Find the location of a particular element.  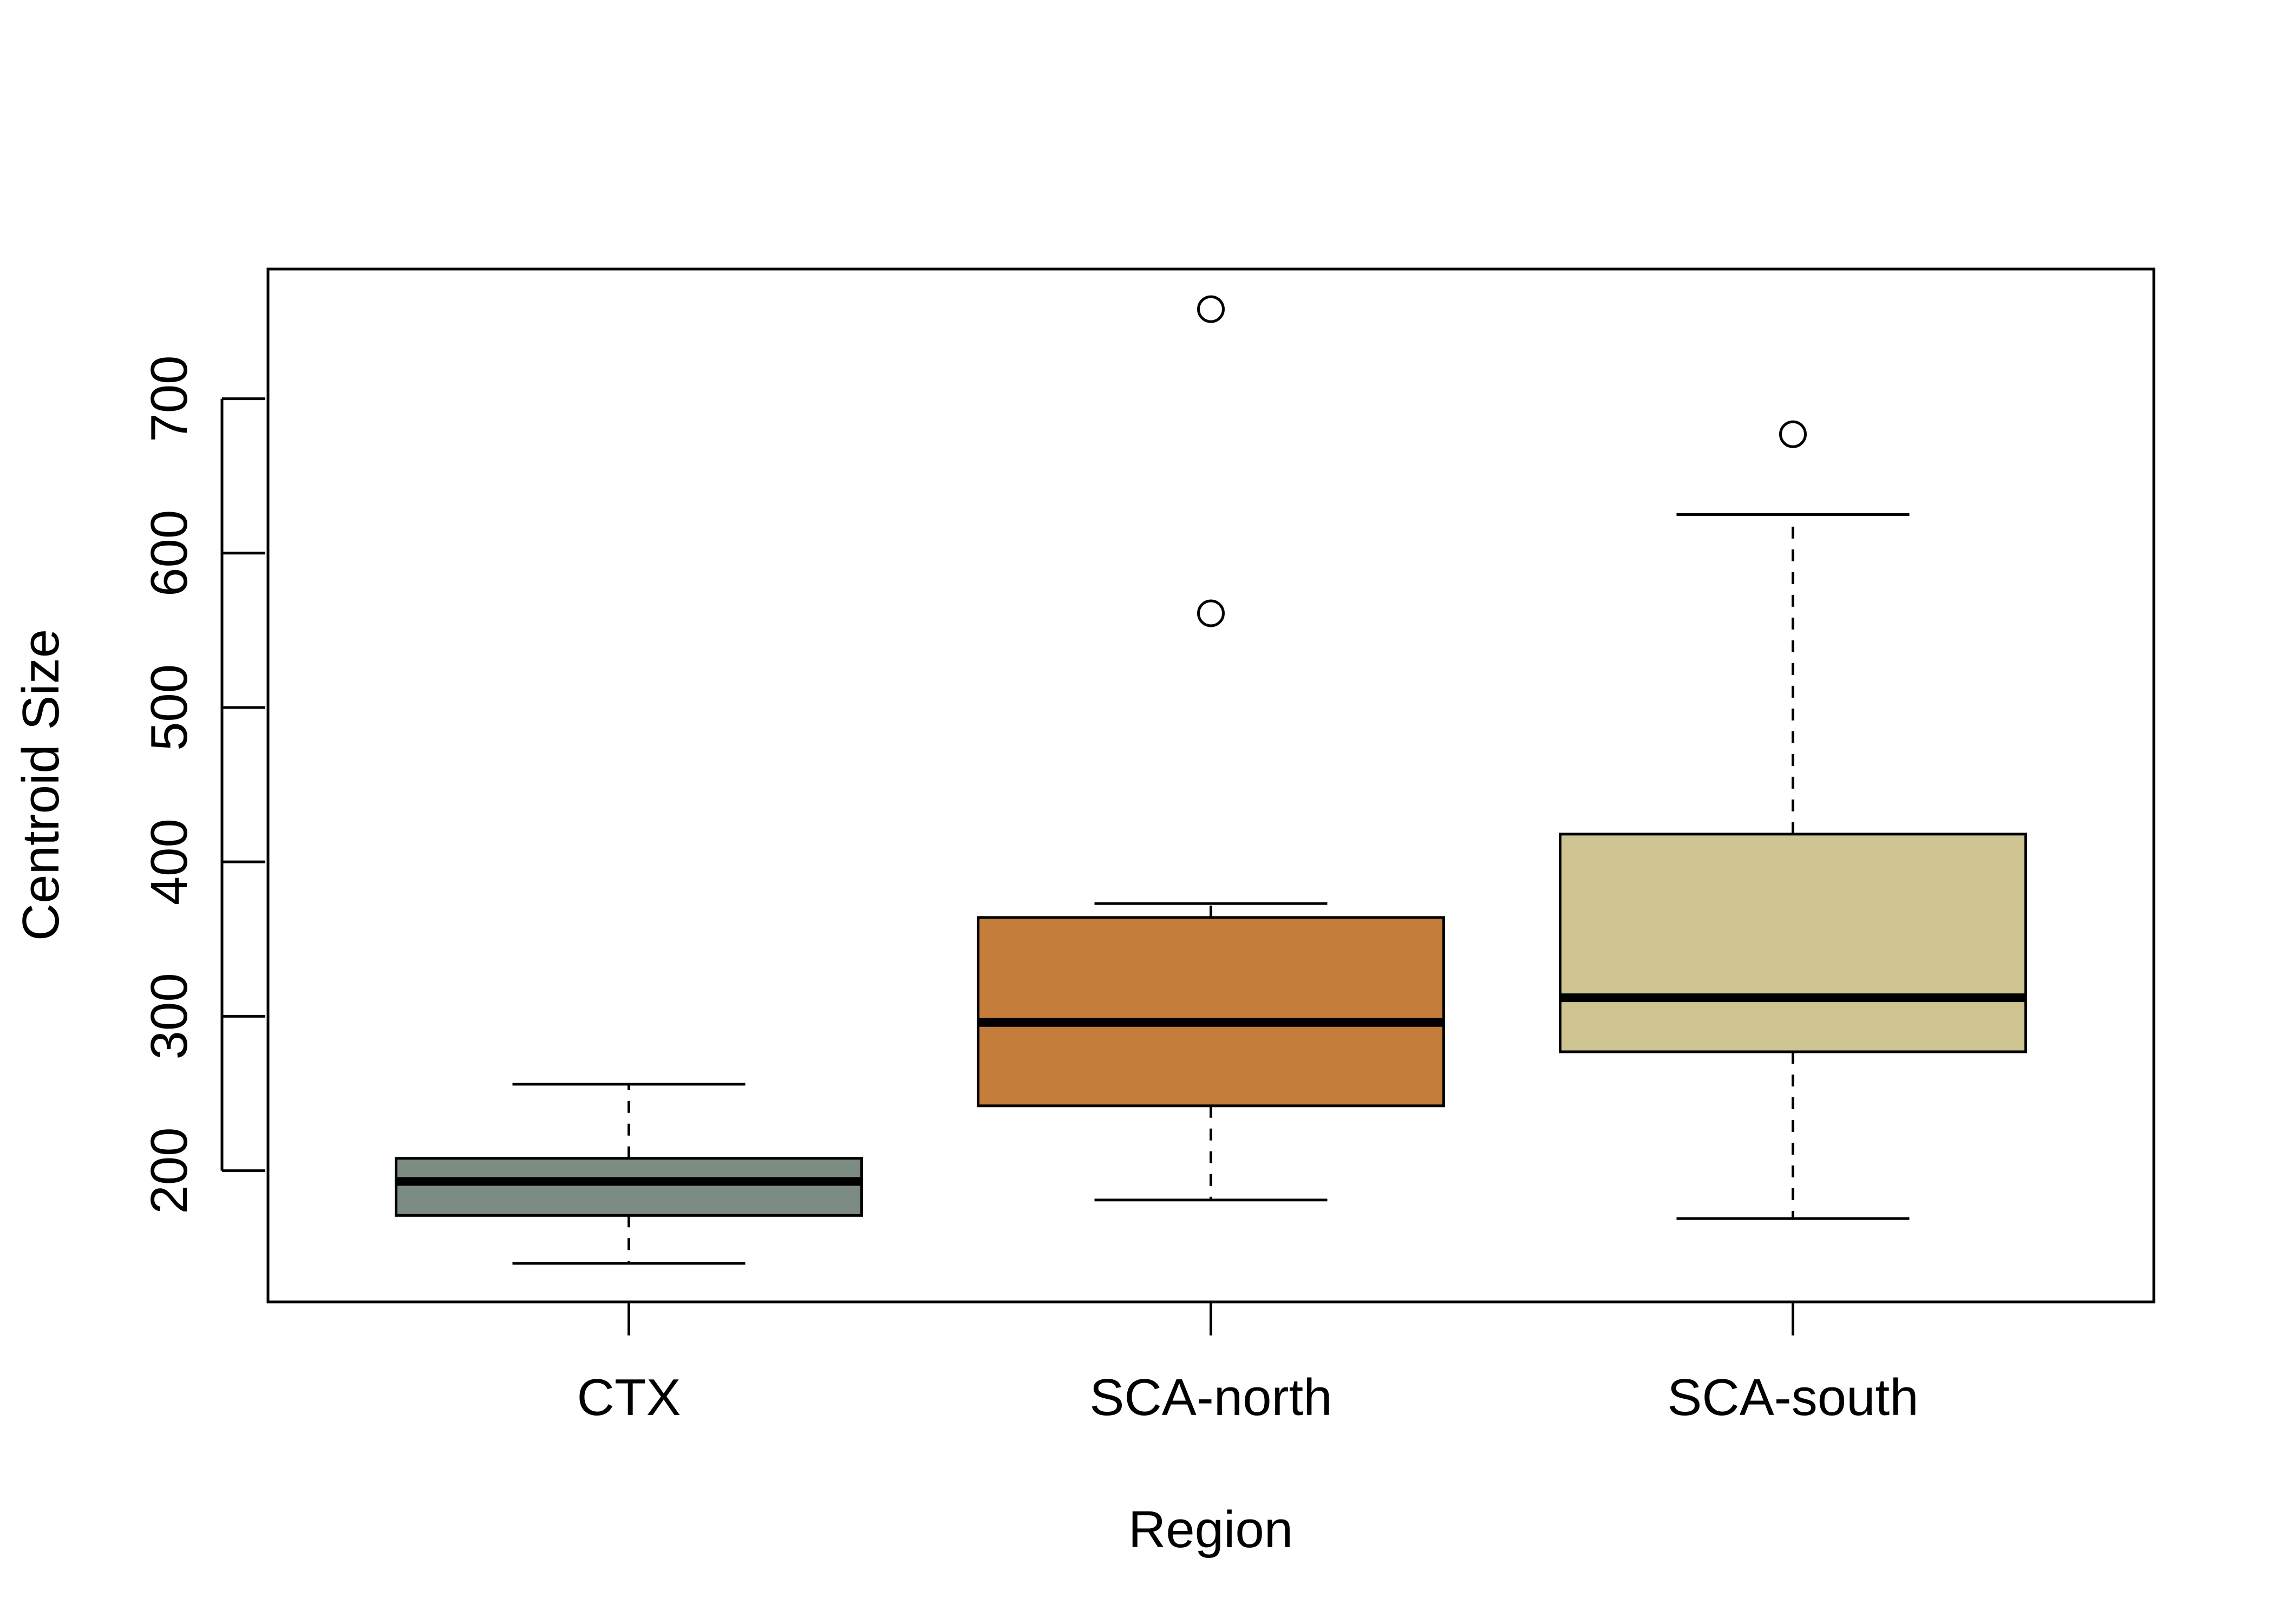

x-tick-label: CTX is located at coordinates (629, 1397).